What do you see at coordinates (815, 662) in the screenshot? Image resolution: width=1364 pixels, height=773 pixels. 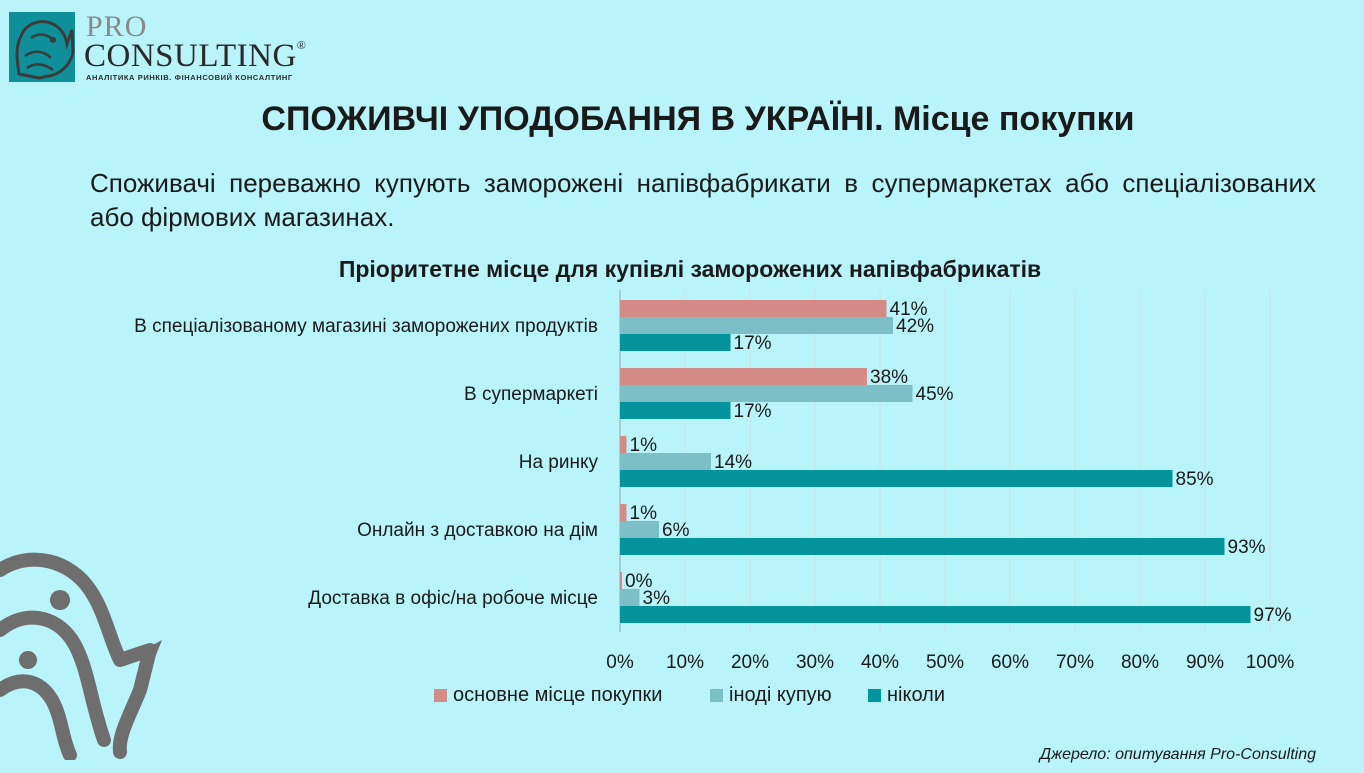 I see `x-tick-label: 30%` at bounding box center [815, 662].